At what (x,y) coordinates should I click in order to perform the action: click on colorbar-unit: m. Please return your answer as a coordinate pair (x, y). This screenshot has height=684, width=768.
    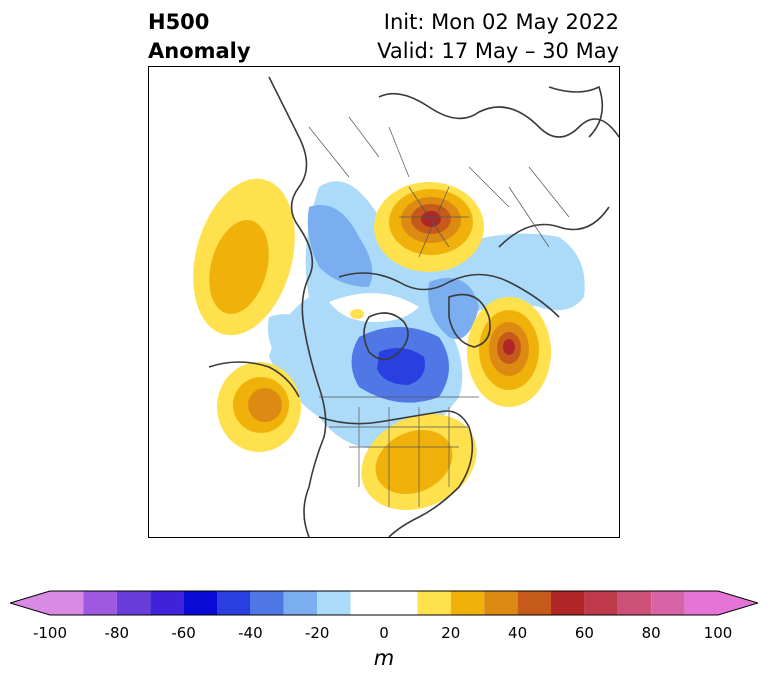
    Looking at the image, I should click on (384, 658).